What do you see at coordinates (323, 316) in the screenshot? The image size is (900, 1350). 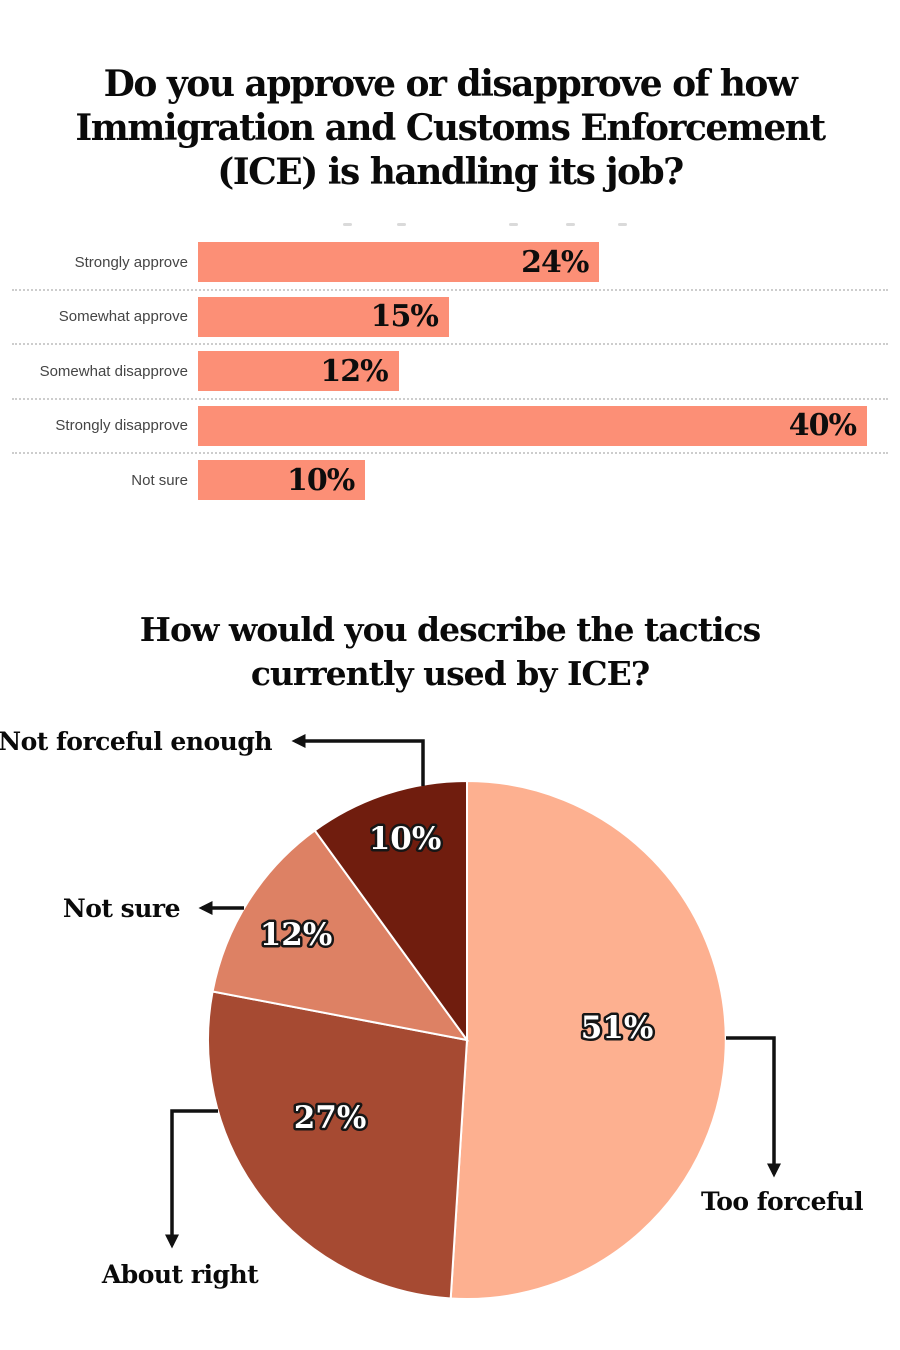 I see `bar: 15%` at bounding box center [323, 316].